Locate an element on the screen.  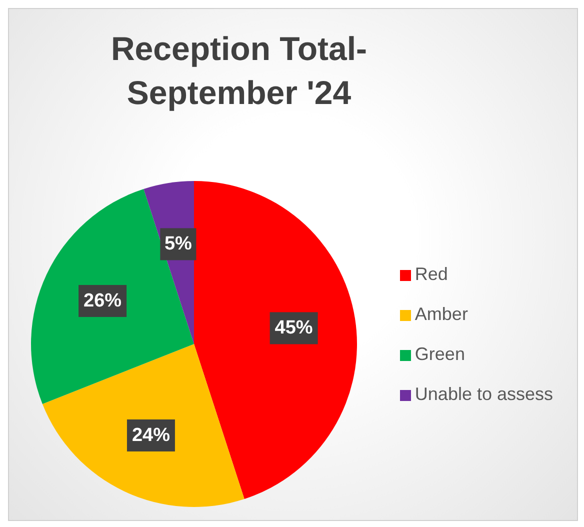
legend-label: Unable to assess is located at coordinates (483, 394).